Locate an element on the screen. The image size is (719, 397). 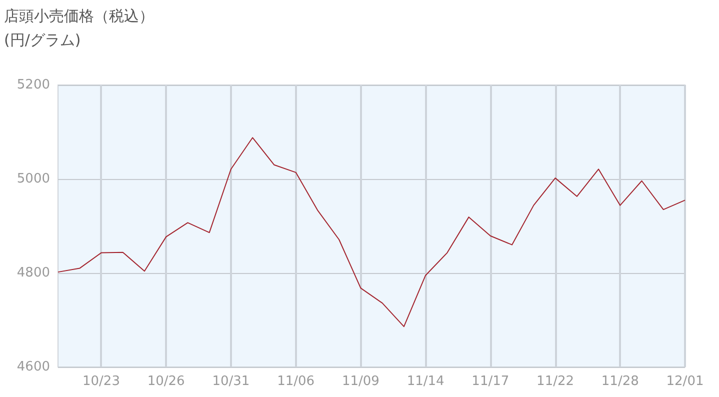
y-tick-label: 4800 is located at coordinates (33, 273).